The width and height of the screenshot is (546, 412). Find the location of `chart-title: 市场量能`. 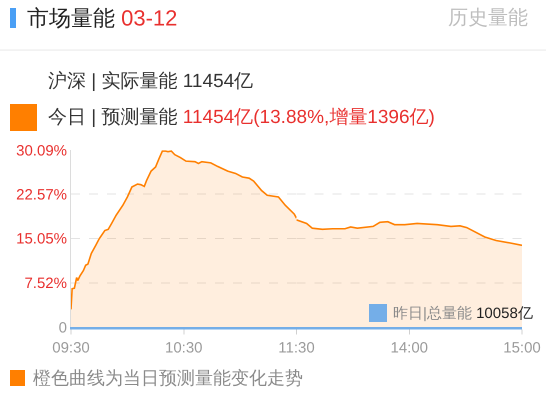

chart-title: 市场量能 is located at coordinates (71, 18).